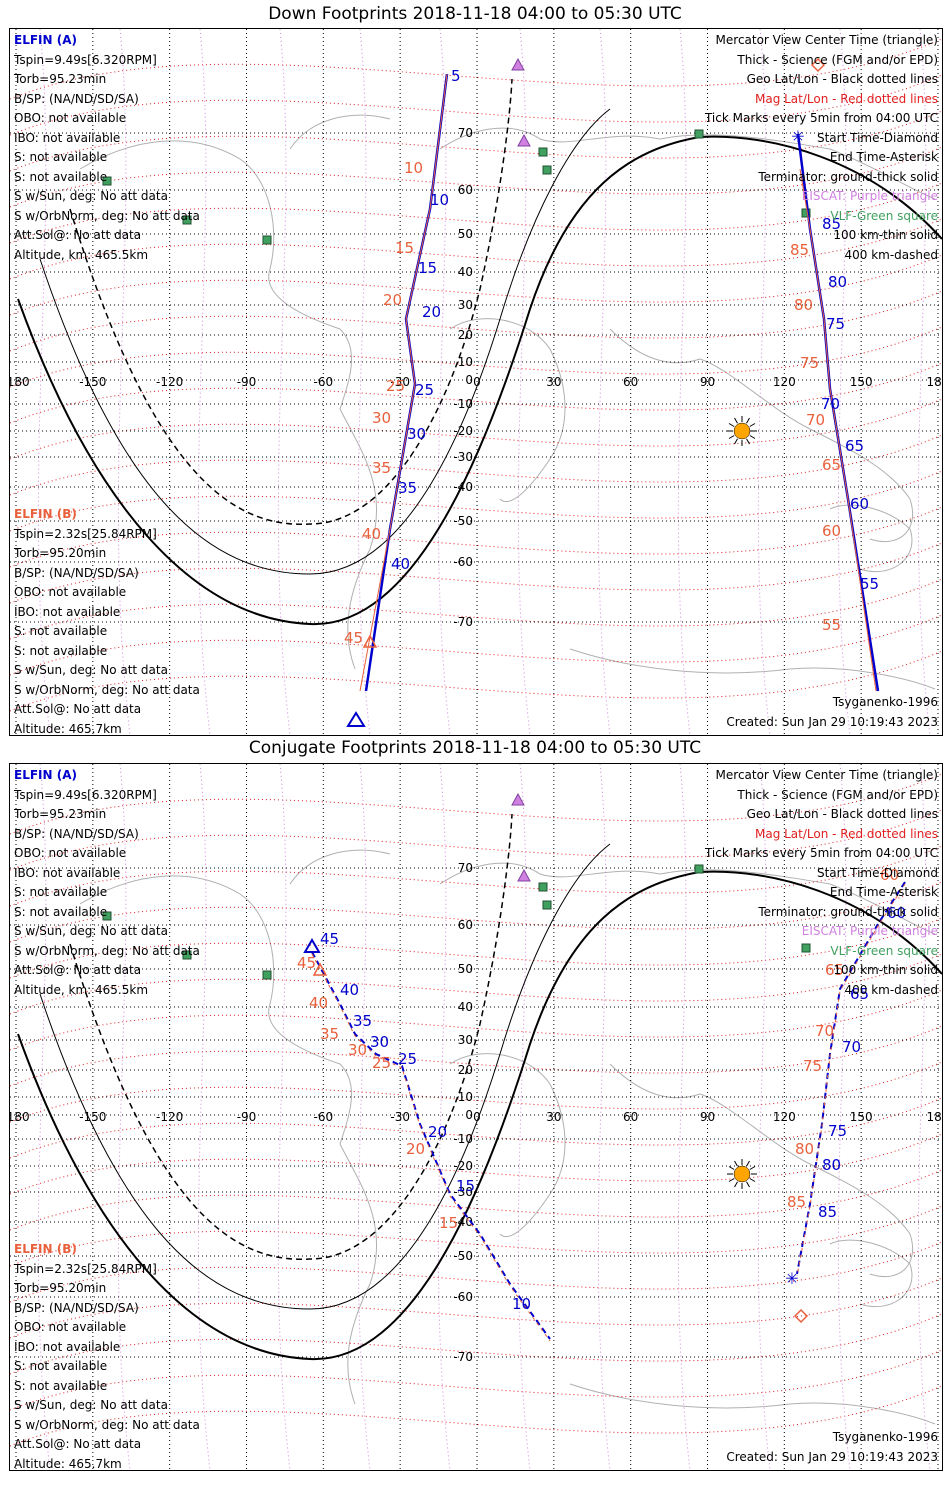 The height and width of the screenshot is (1500, 950). What do you see at coordinates (731, 437) in the screenshot?
I see `sun-ray` at bounding box center [731, 437].